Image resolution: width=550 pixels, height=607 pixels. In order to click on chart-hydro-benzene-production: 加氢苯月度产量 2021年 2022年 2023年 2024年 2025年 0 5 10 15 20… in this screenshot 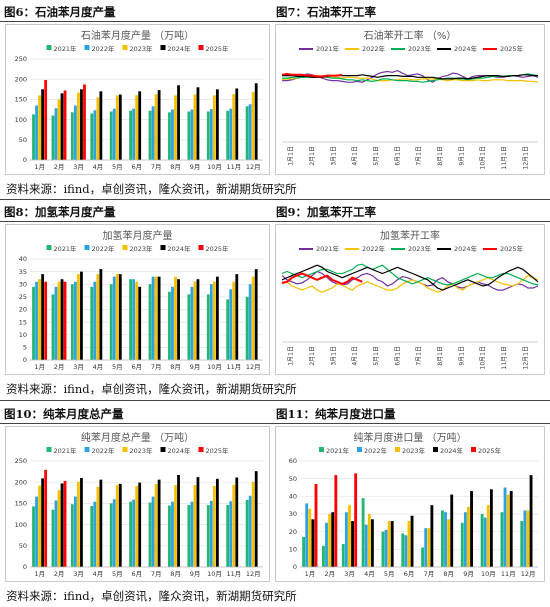, I will do `click(141, 300)`.